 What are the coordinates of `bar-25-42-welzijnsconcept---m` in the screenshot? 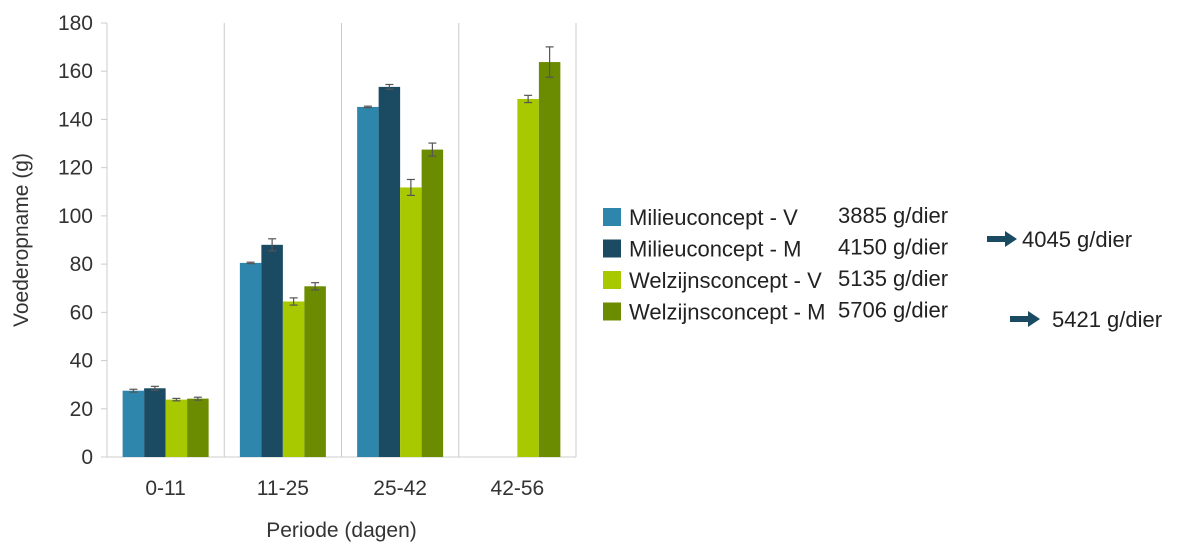 It's located at (432, 303).